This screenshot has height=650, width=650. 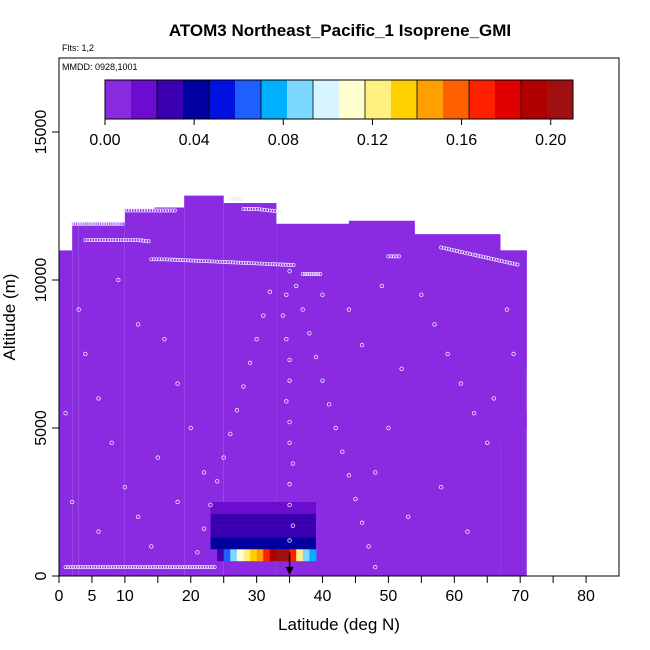 I want to click on colorbar-tick-label: 0.12, so click(x=372, y=140).